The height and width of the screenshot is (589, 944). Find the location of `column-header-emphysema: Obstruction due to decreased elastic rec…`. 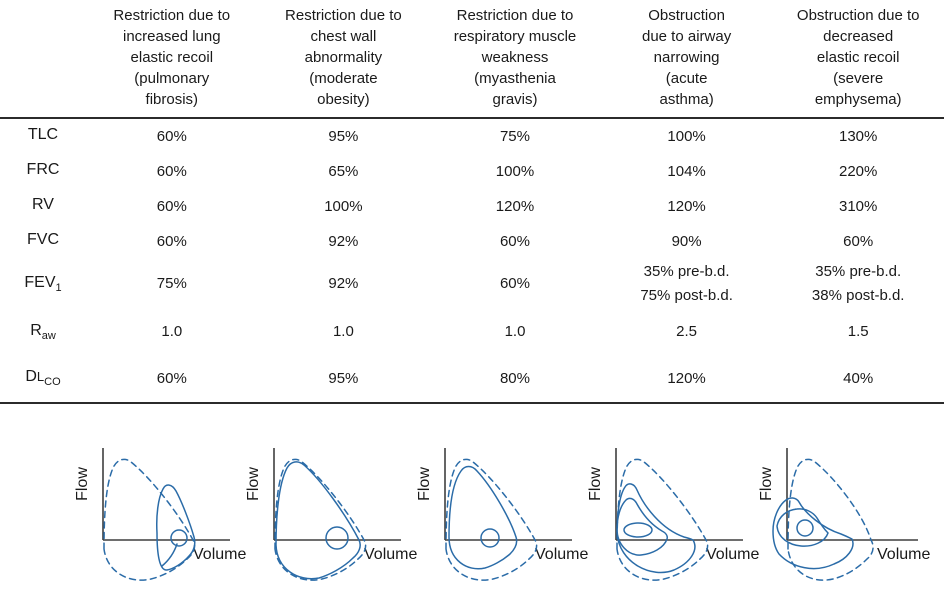

column-header-emphysema: Obstruction due to decreased elastic rec… is located at coordinates (858, 57).